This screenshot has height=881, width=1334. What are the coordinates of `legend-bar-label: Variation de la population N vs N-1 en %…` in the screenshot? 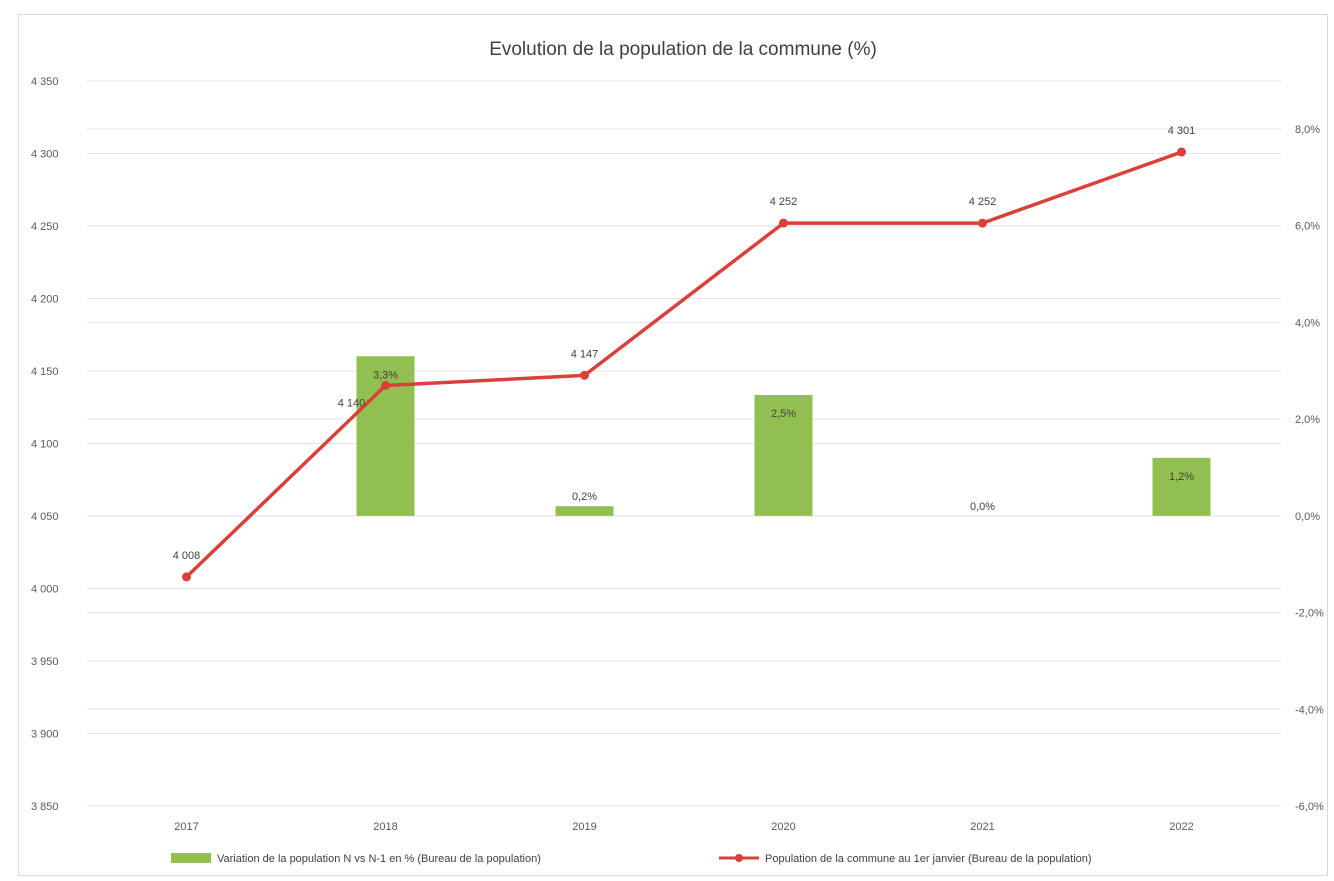 It's located at (379, 859).